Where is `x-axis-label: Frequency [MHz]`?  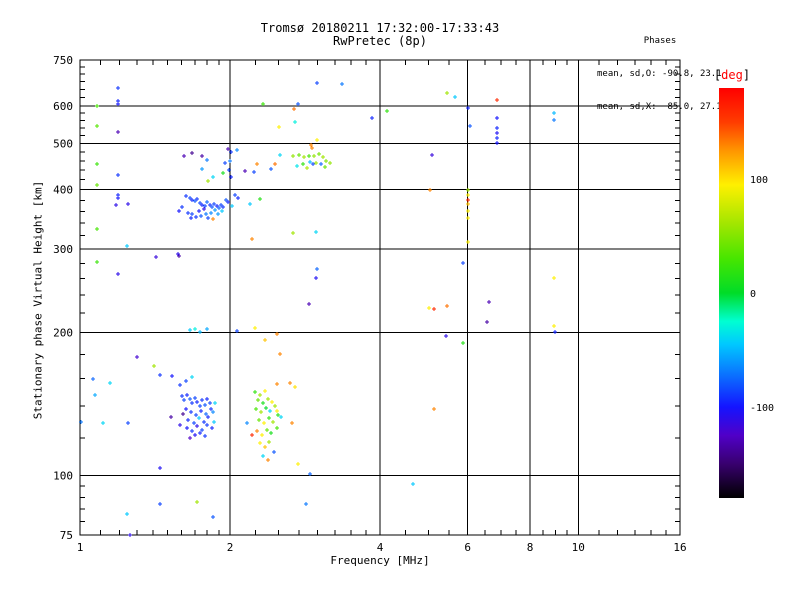
x-axis-label: Frequency [MHz] is located at coordinates (380, 560).